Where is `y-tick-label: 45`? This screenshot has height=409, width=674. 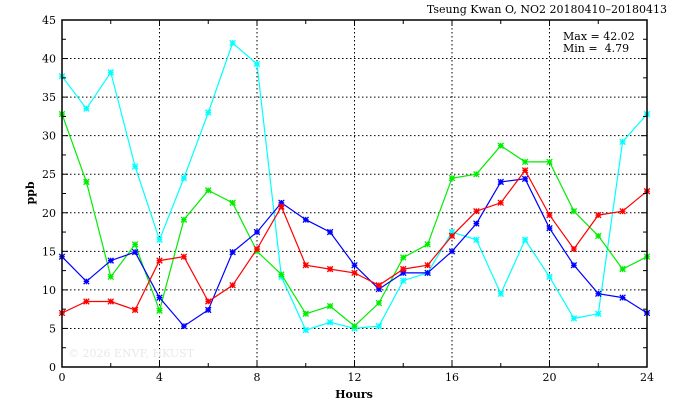 y-tick-label: 45 is located at coordinates (49, 20).